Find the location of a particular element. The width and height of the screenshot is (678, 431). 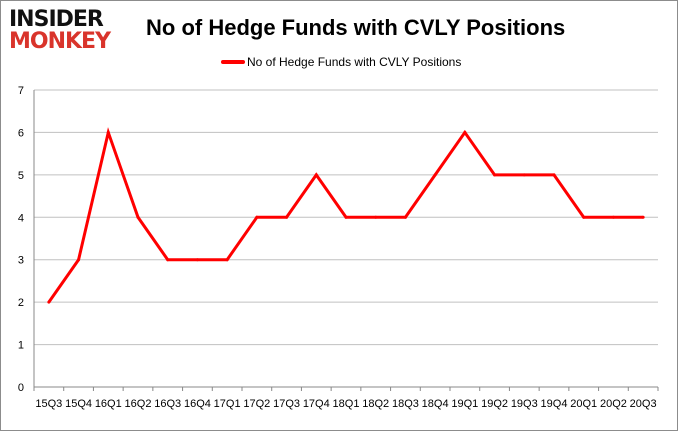

legend: No of Hedge Funds with CVLY Positions is located at coordinates (341, 62).